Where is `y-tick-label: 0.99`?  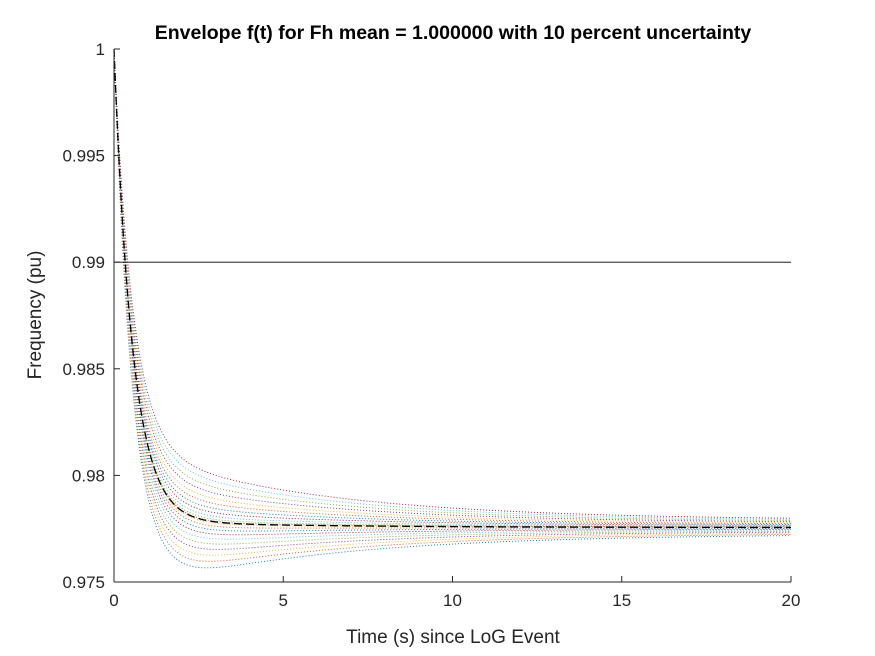 y-tick-label: 0.99 is located at coordinates (88, 262).